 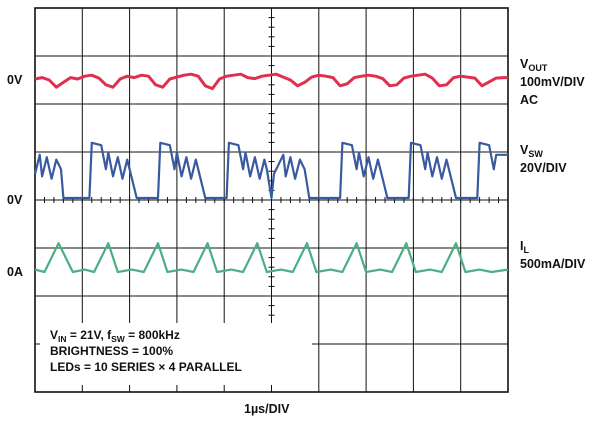 What do you see at coordinates (271, 258) in the screenshot?
I see `il-trace` at bounding box center [271, 258].